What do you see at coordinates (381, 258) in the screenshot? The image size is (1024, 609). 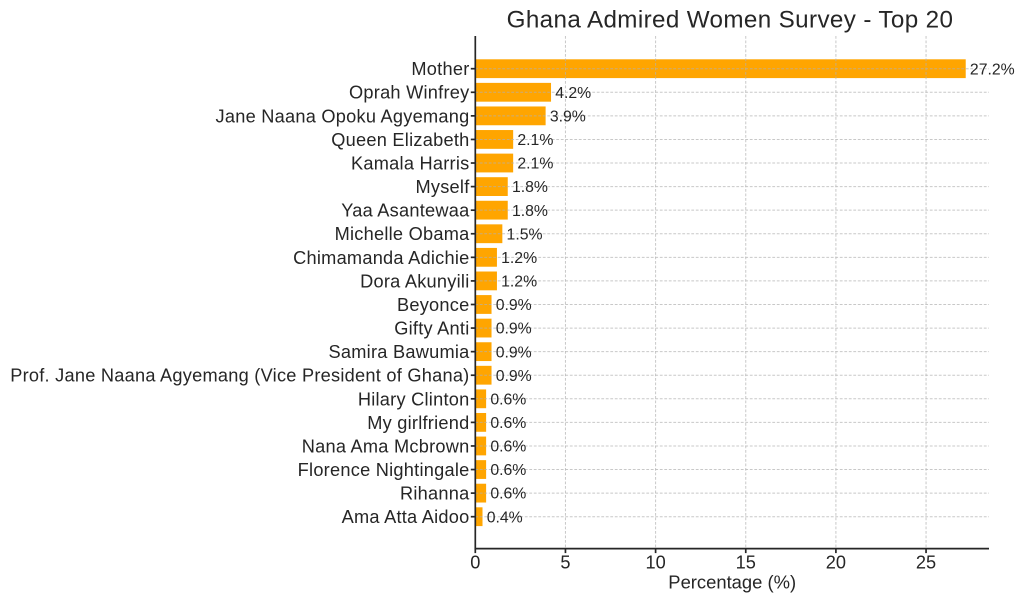 I see `svg-text: Chimamanda Adichie` at bounding box center [381, 258].